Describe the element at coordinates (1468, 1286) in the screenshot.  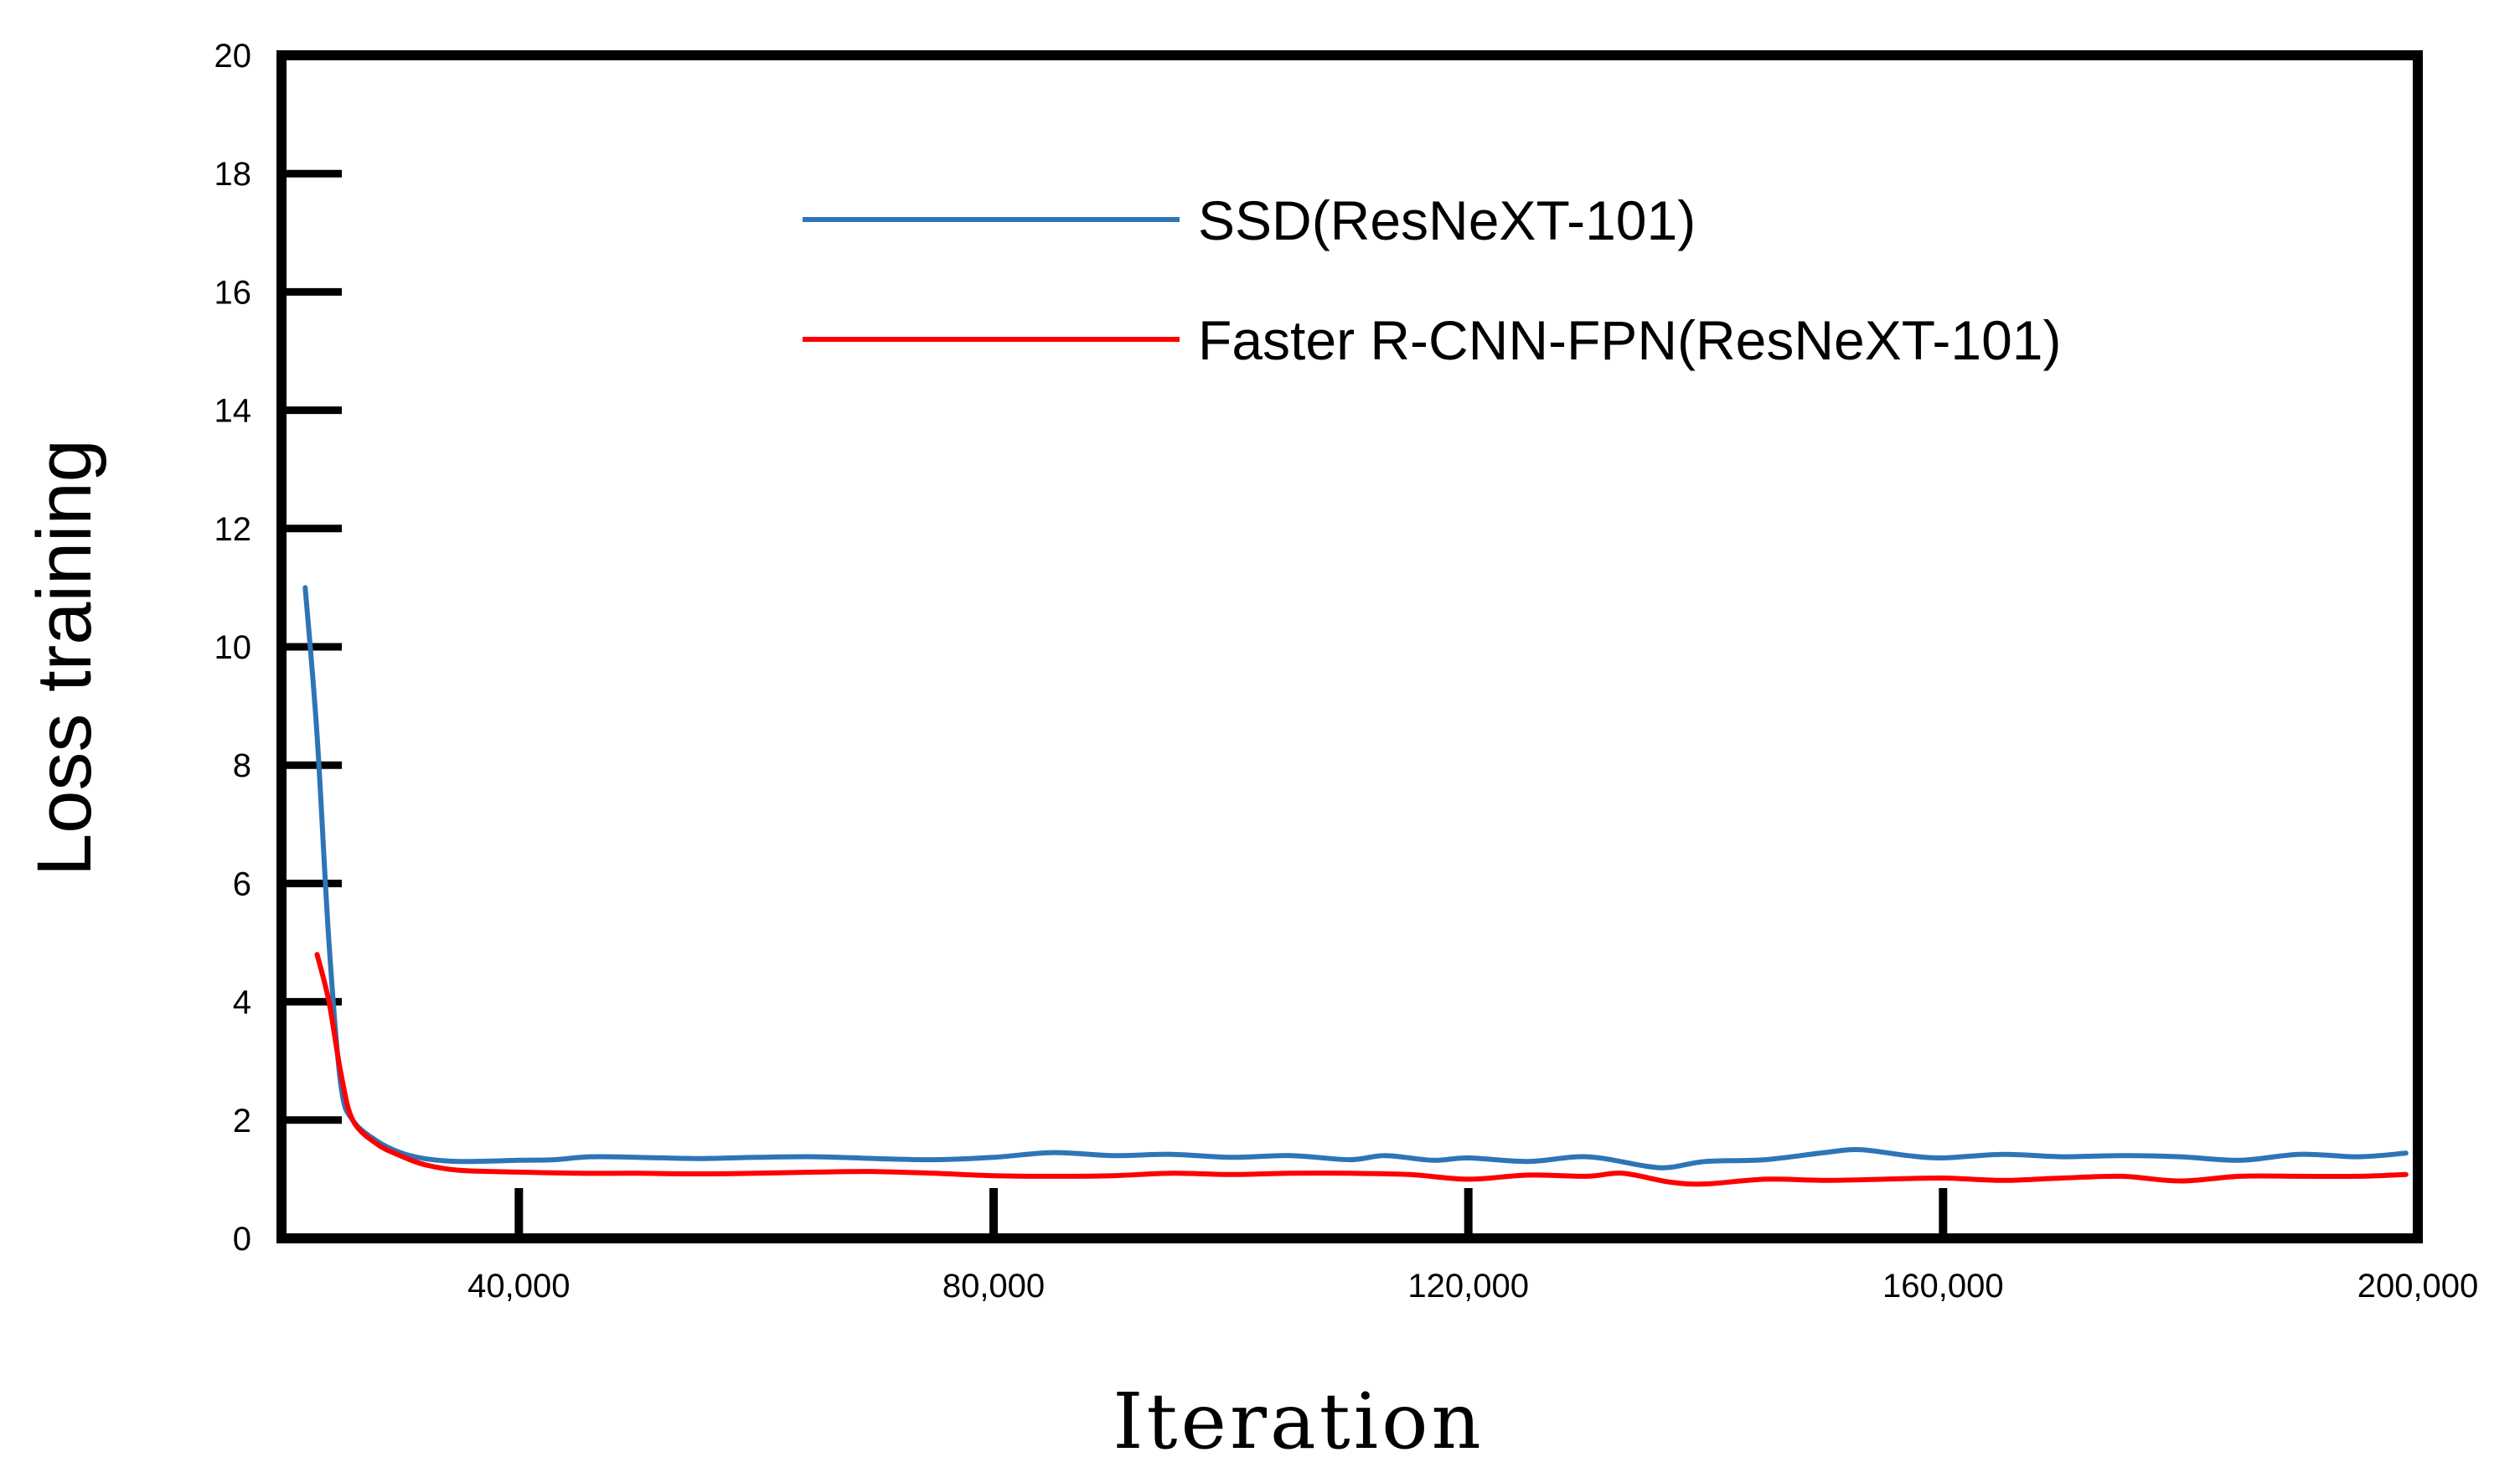
I see `x-tick-label: 120,000` at that location.